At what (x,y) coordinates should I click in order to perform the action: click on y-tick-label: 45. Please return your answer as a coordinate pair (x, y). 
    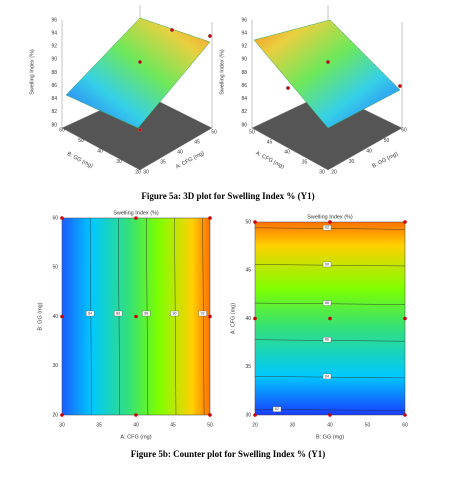
    Looking at the image, I should click on (248, 271).